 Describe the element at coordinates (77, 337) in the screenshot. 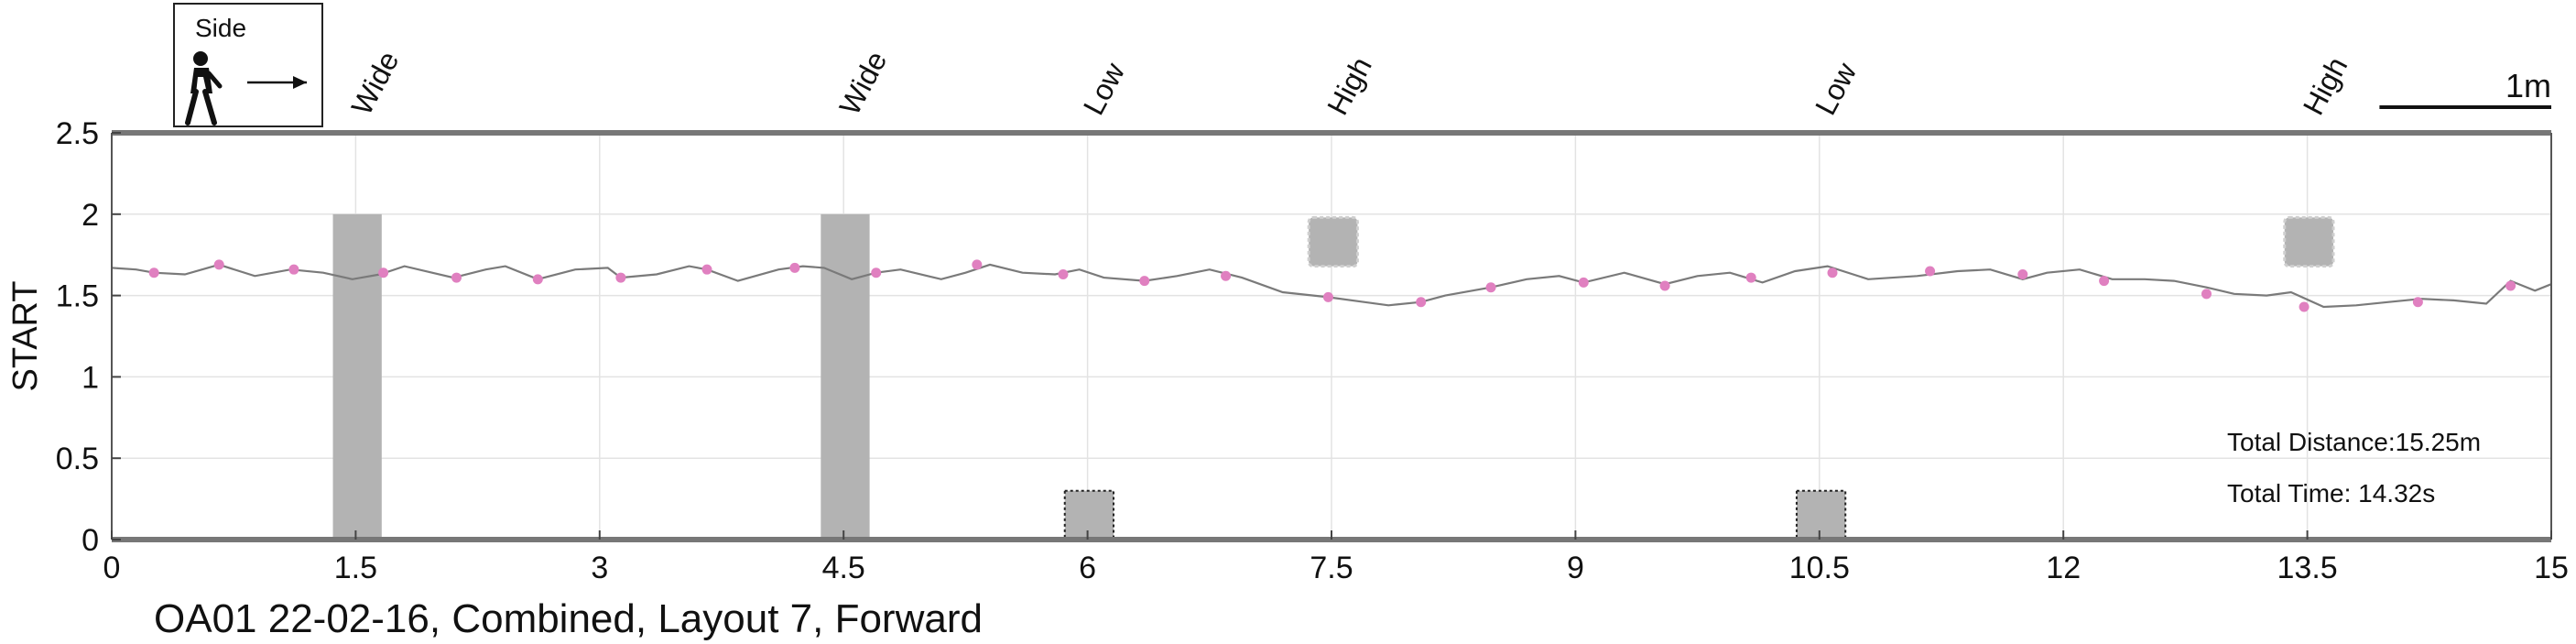

I see `y-tick-labels: 0 0.5 1 1.5 2 2.5` at that location.